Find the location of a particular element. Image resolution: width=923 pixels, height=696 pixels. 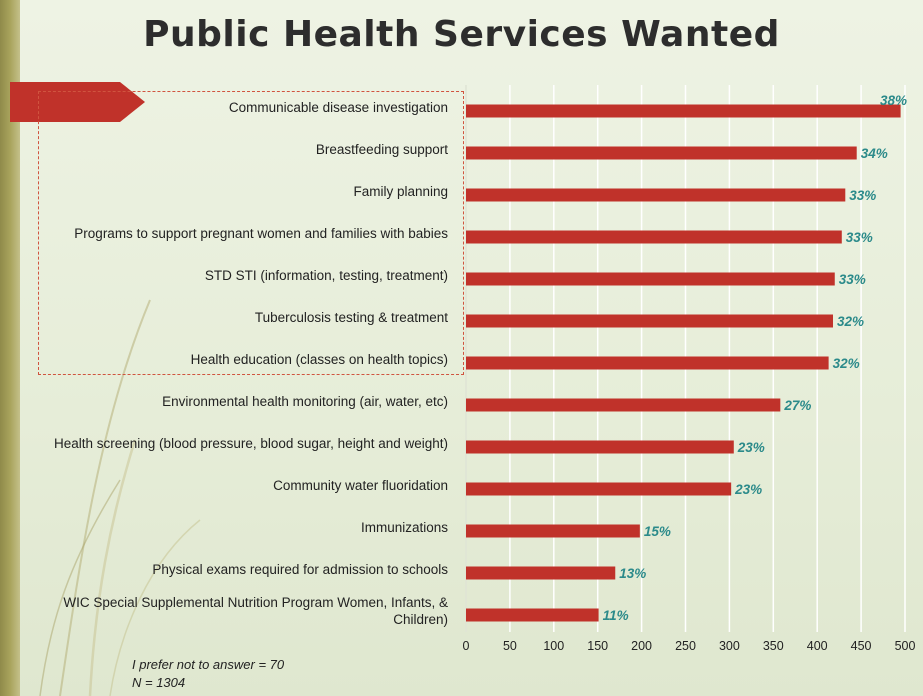

bar-data-label: 38% is located at coordinates (893, 100).